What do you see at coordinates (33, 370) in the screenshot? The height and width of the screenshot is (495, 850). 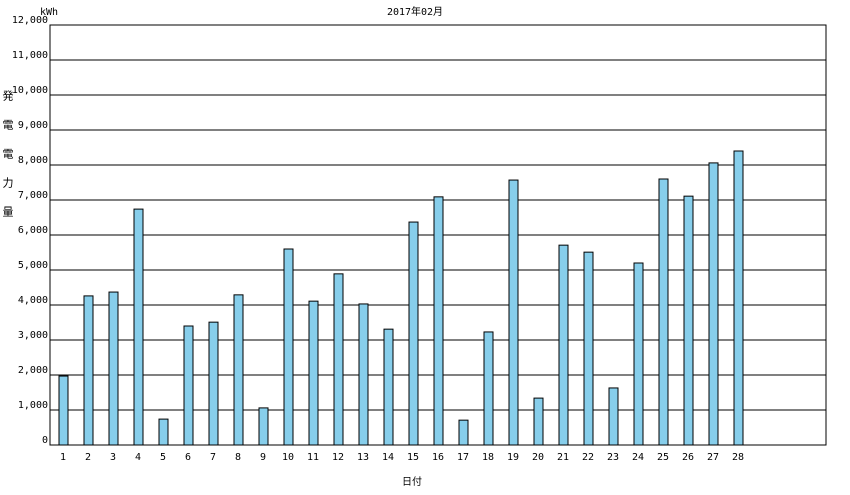 I see `y-tick-label: 2,000` at bounding box center [33, 370].